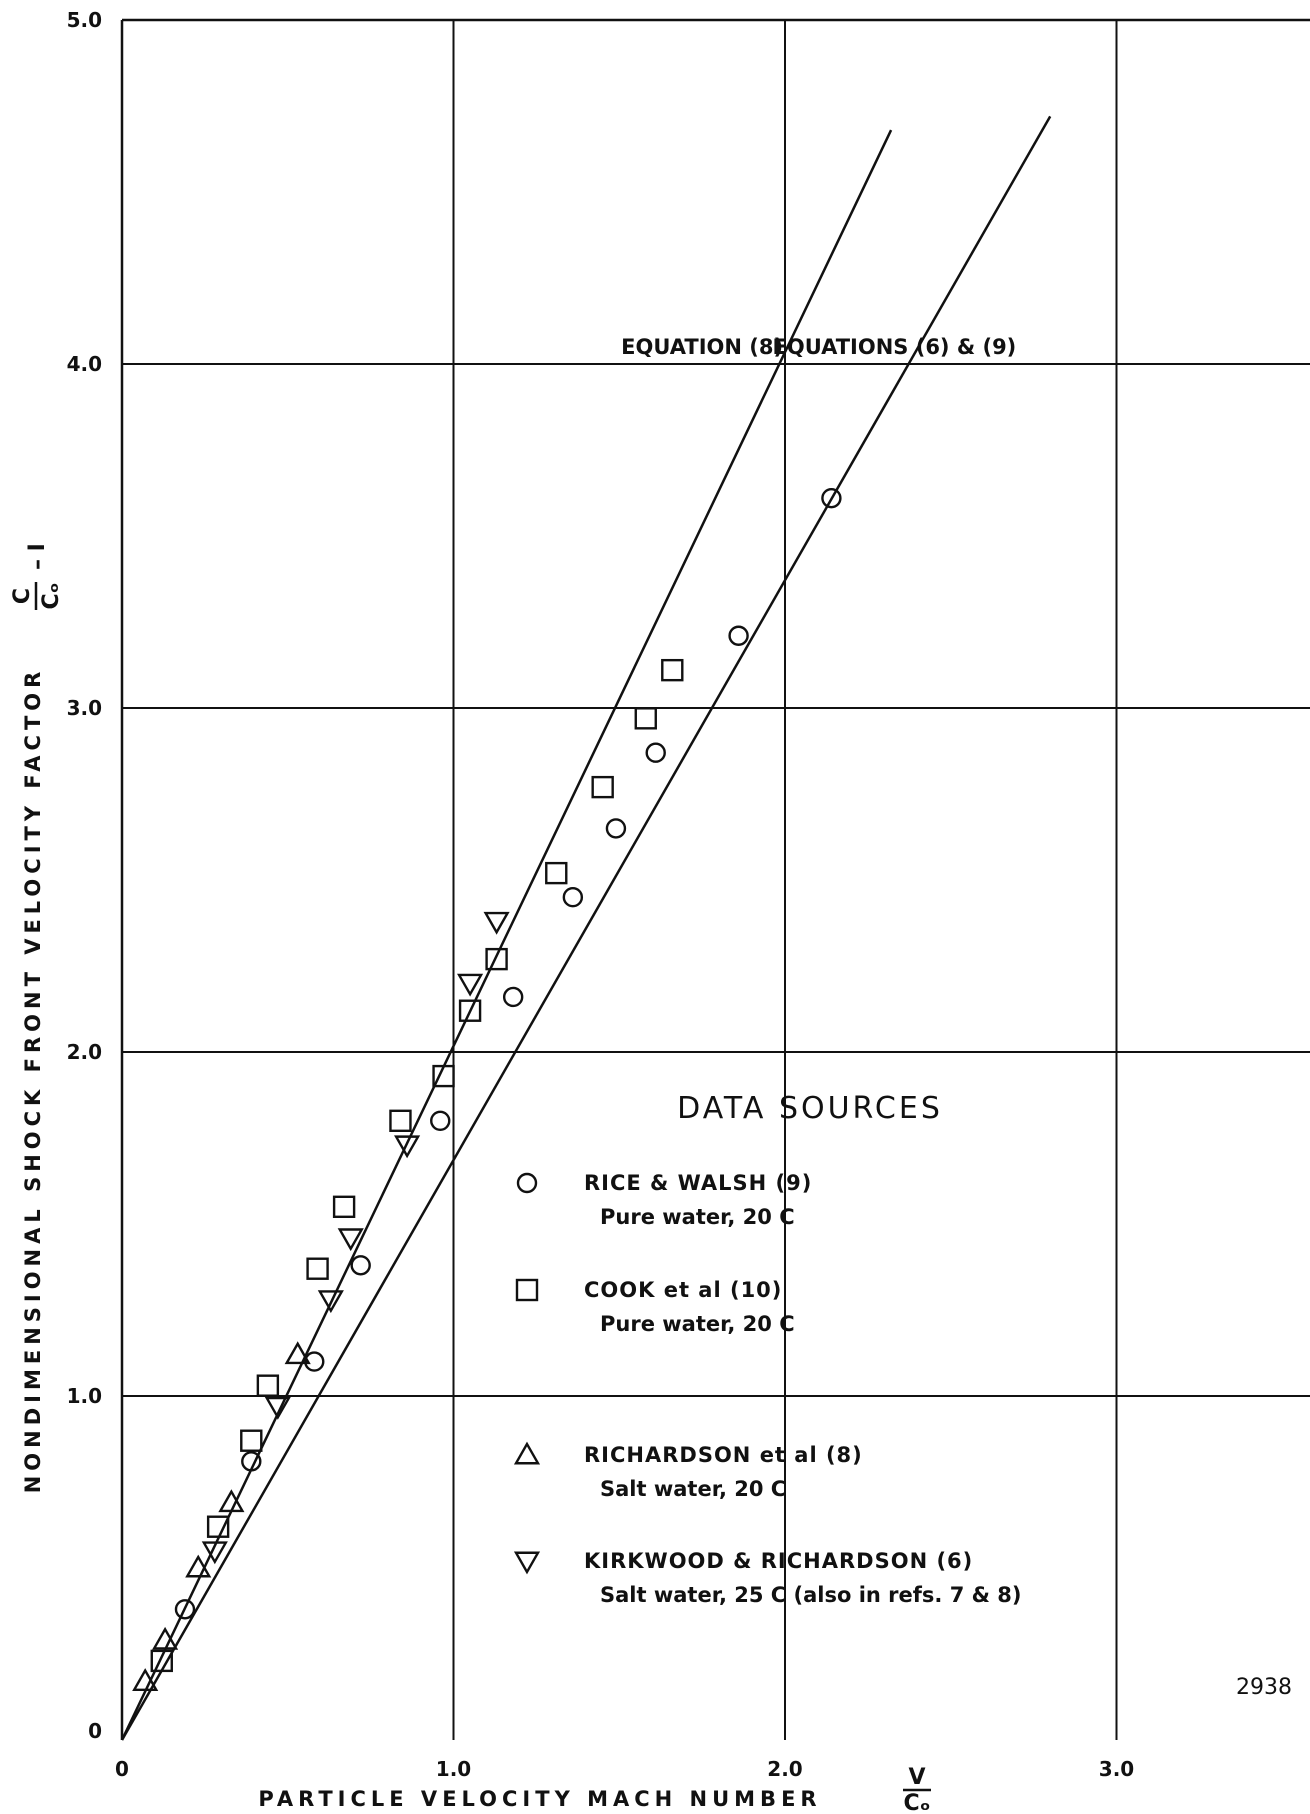  What do you see at coordinates (916, 1777) in the screenshot?
I see `x-fraction-numerator: V` at bounding box center [916, 1777].